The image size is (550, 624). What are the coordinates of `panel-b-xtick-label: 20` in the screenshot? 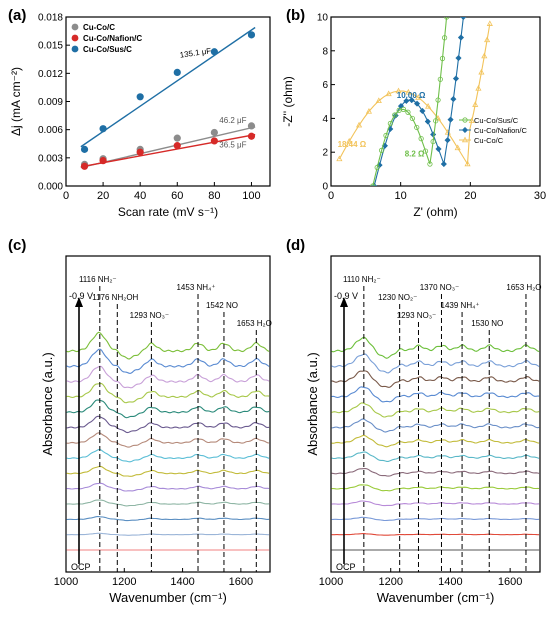 It's located at (470, 196).